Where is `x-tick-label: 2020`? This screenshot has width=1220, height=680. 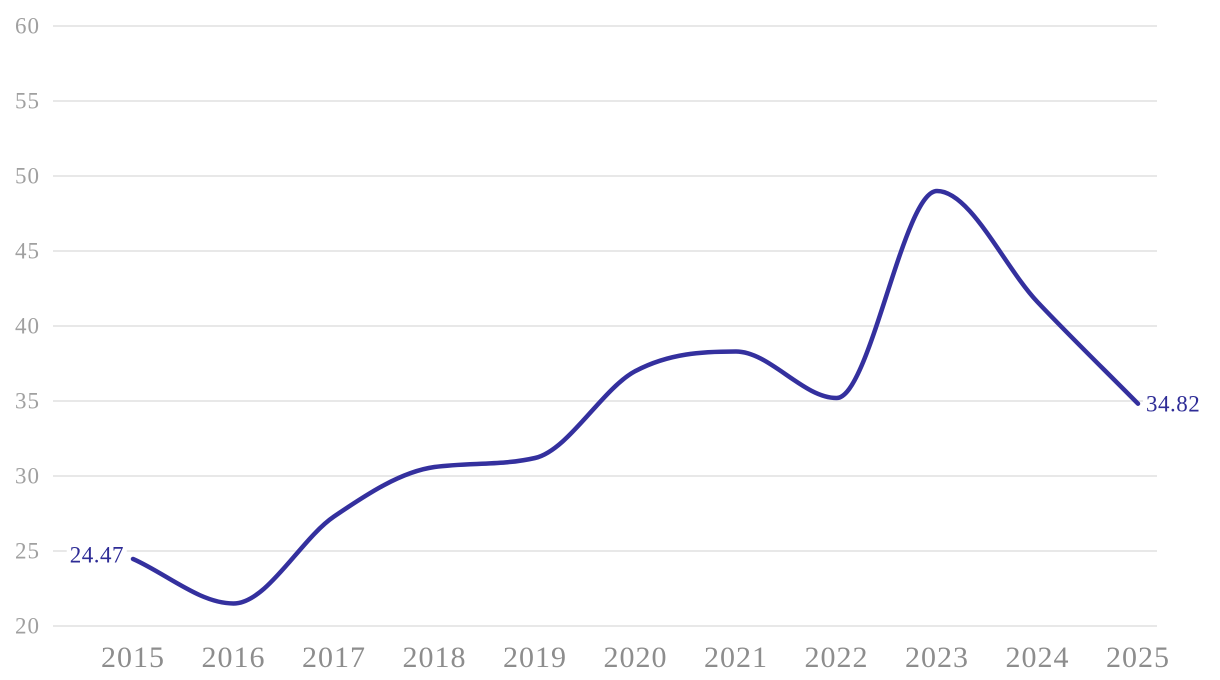
x-tick-label: 2020 is located at coordinates (636, 657).